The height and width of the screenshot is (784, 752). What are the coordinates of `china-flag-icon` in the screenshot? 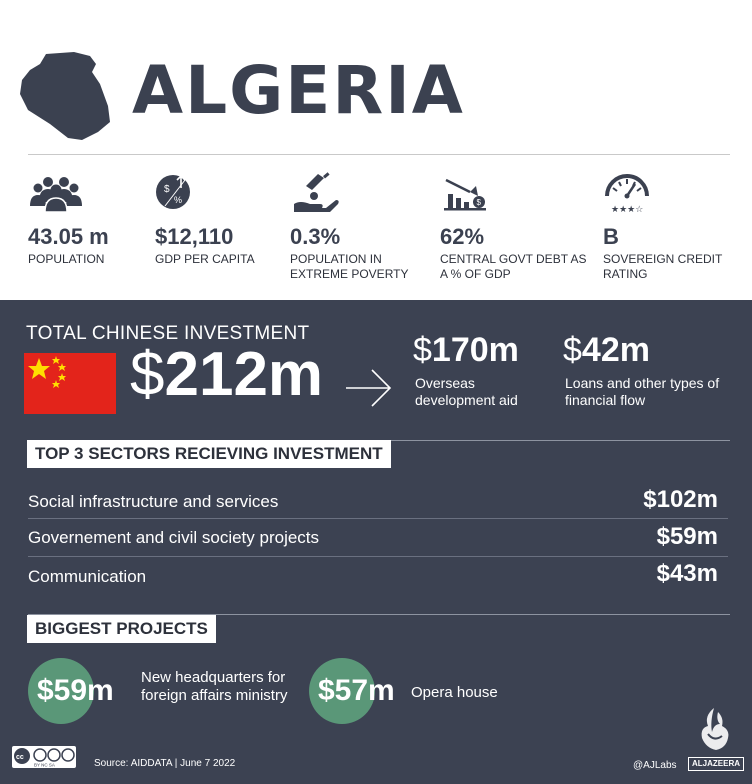 It's located at (70, 383).